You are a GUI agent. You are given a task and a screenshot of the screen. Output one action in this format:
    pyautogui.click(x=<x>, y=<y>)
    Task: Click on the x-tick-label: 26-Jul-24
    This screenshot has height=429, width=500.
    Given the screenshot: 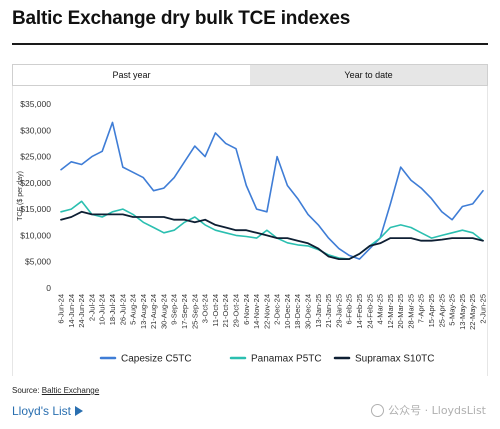 What is the action you would take?
    pyautogui.click(x=122, y=309)
    